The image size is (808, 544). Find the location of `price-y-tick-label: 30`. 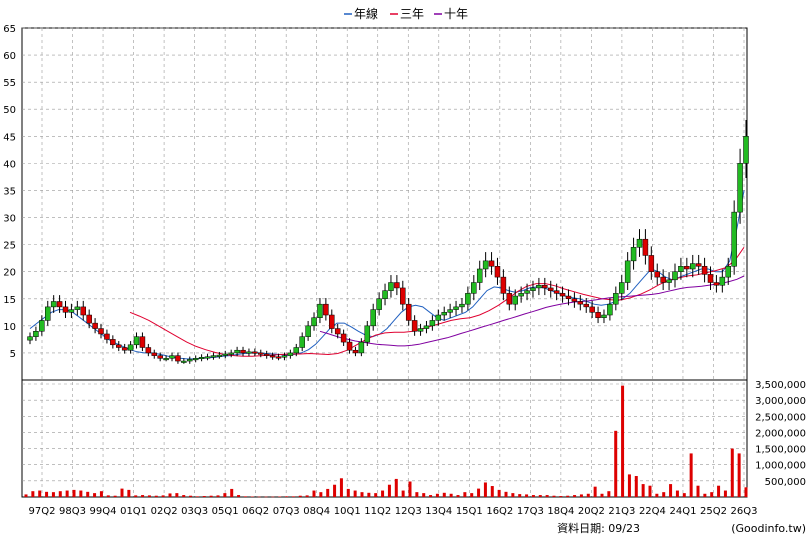

price-y-tick-label: 30 is located at coordinates (9, 219).